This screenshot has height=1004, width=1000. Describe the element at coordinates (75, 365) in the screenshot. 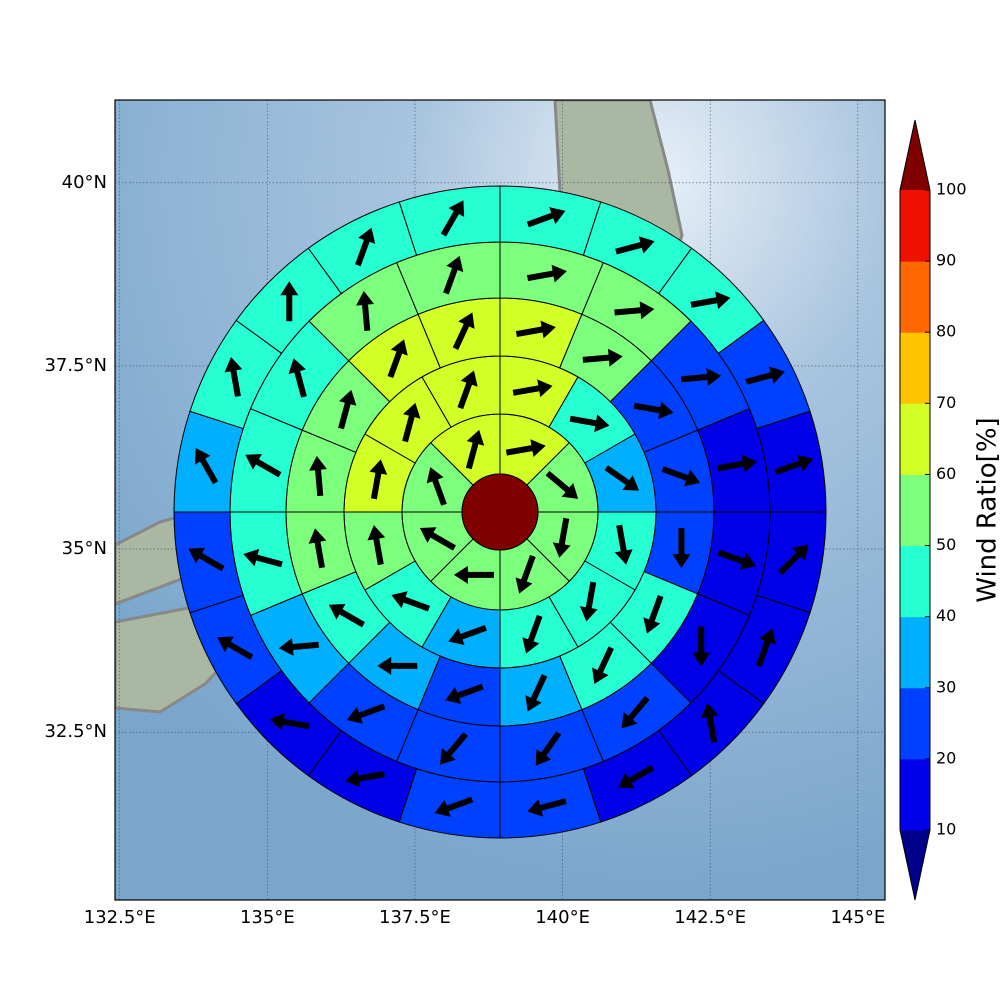

I see `y-tick-label: 37.5°N` at that location.